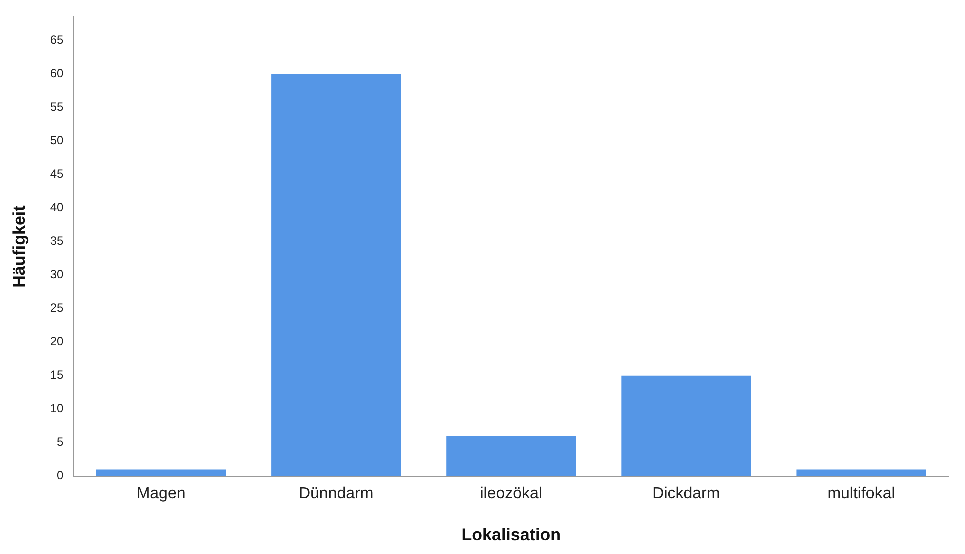 The image size is (965, 554). What do you see at coordinates (57, 107) in the screenshot?
I see `y-tick-label: 55` at bounding box center [57, 107].